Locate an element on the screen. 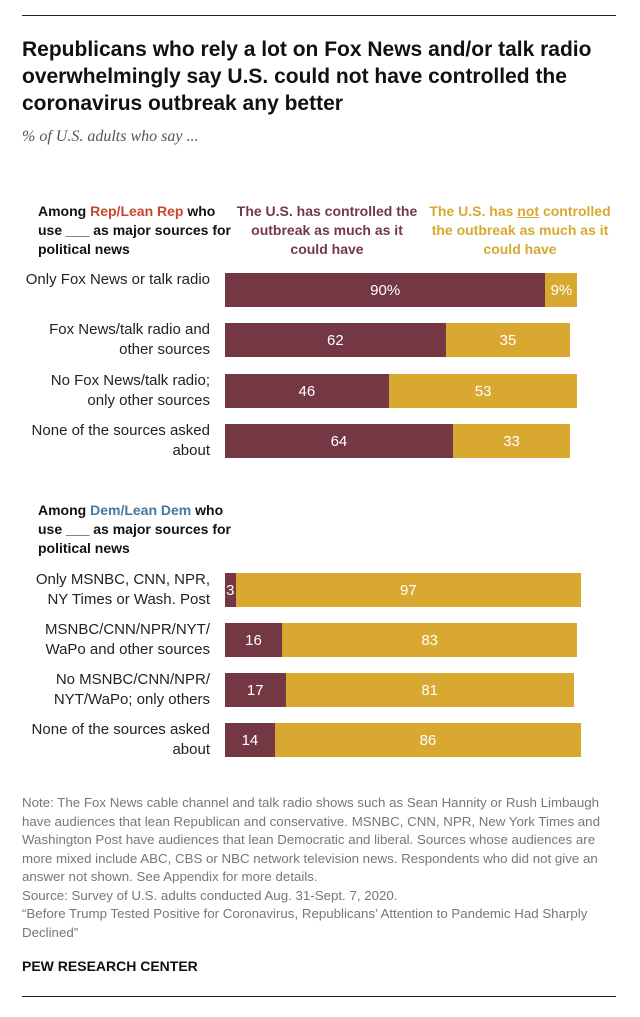 This screenshot has width=640, height=1017. data-label: 64 is located at coordinates (339, 441).